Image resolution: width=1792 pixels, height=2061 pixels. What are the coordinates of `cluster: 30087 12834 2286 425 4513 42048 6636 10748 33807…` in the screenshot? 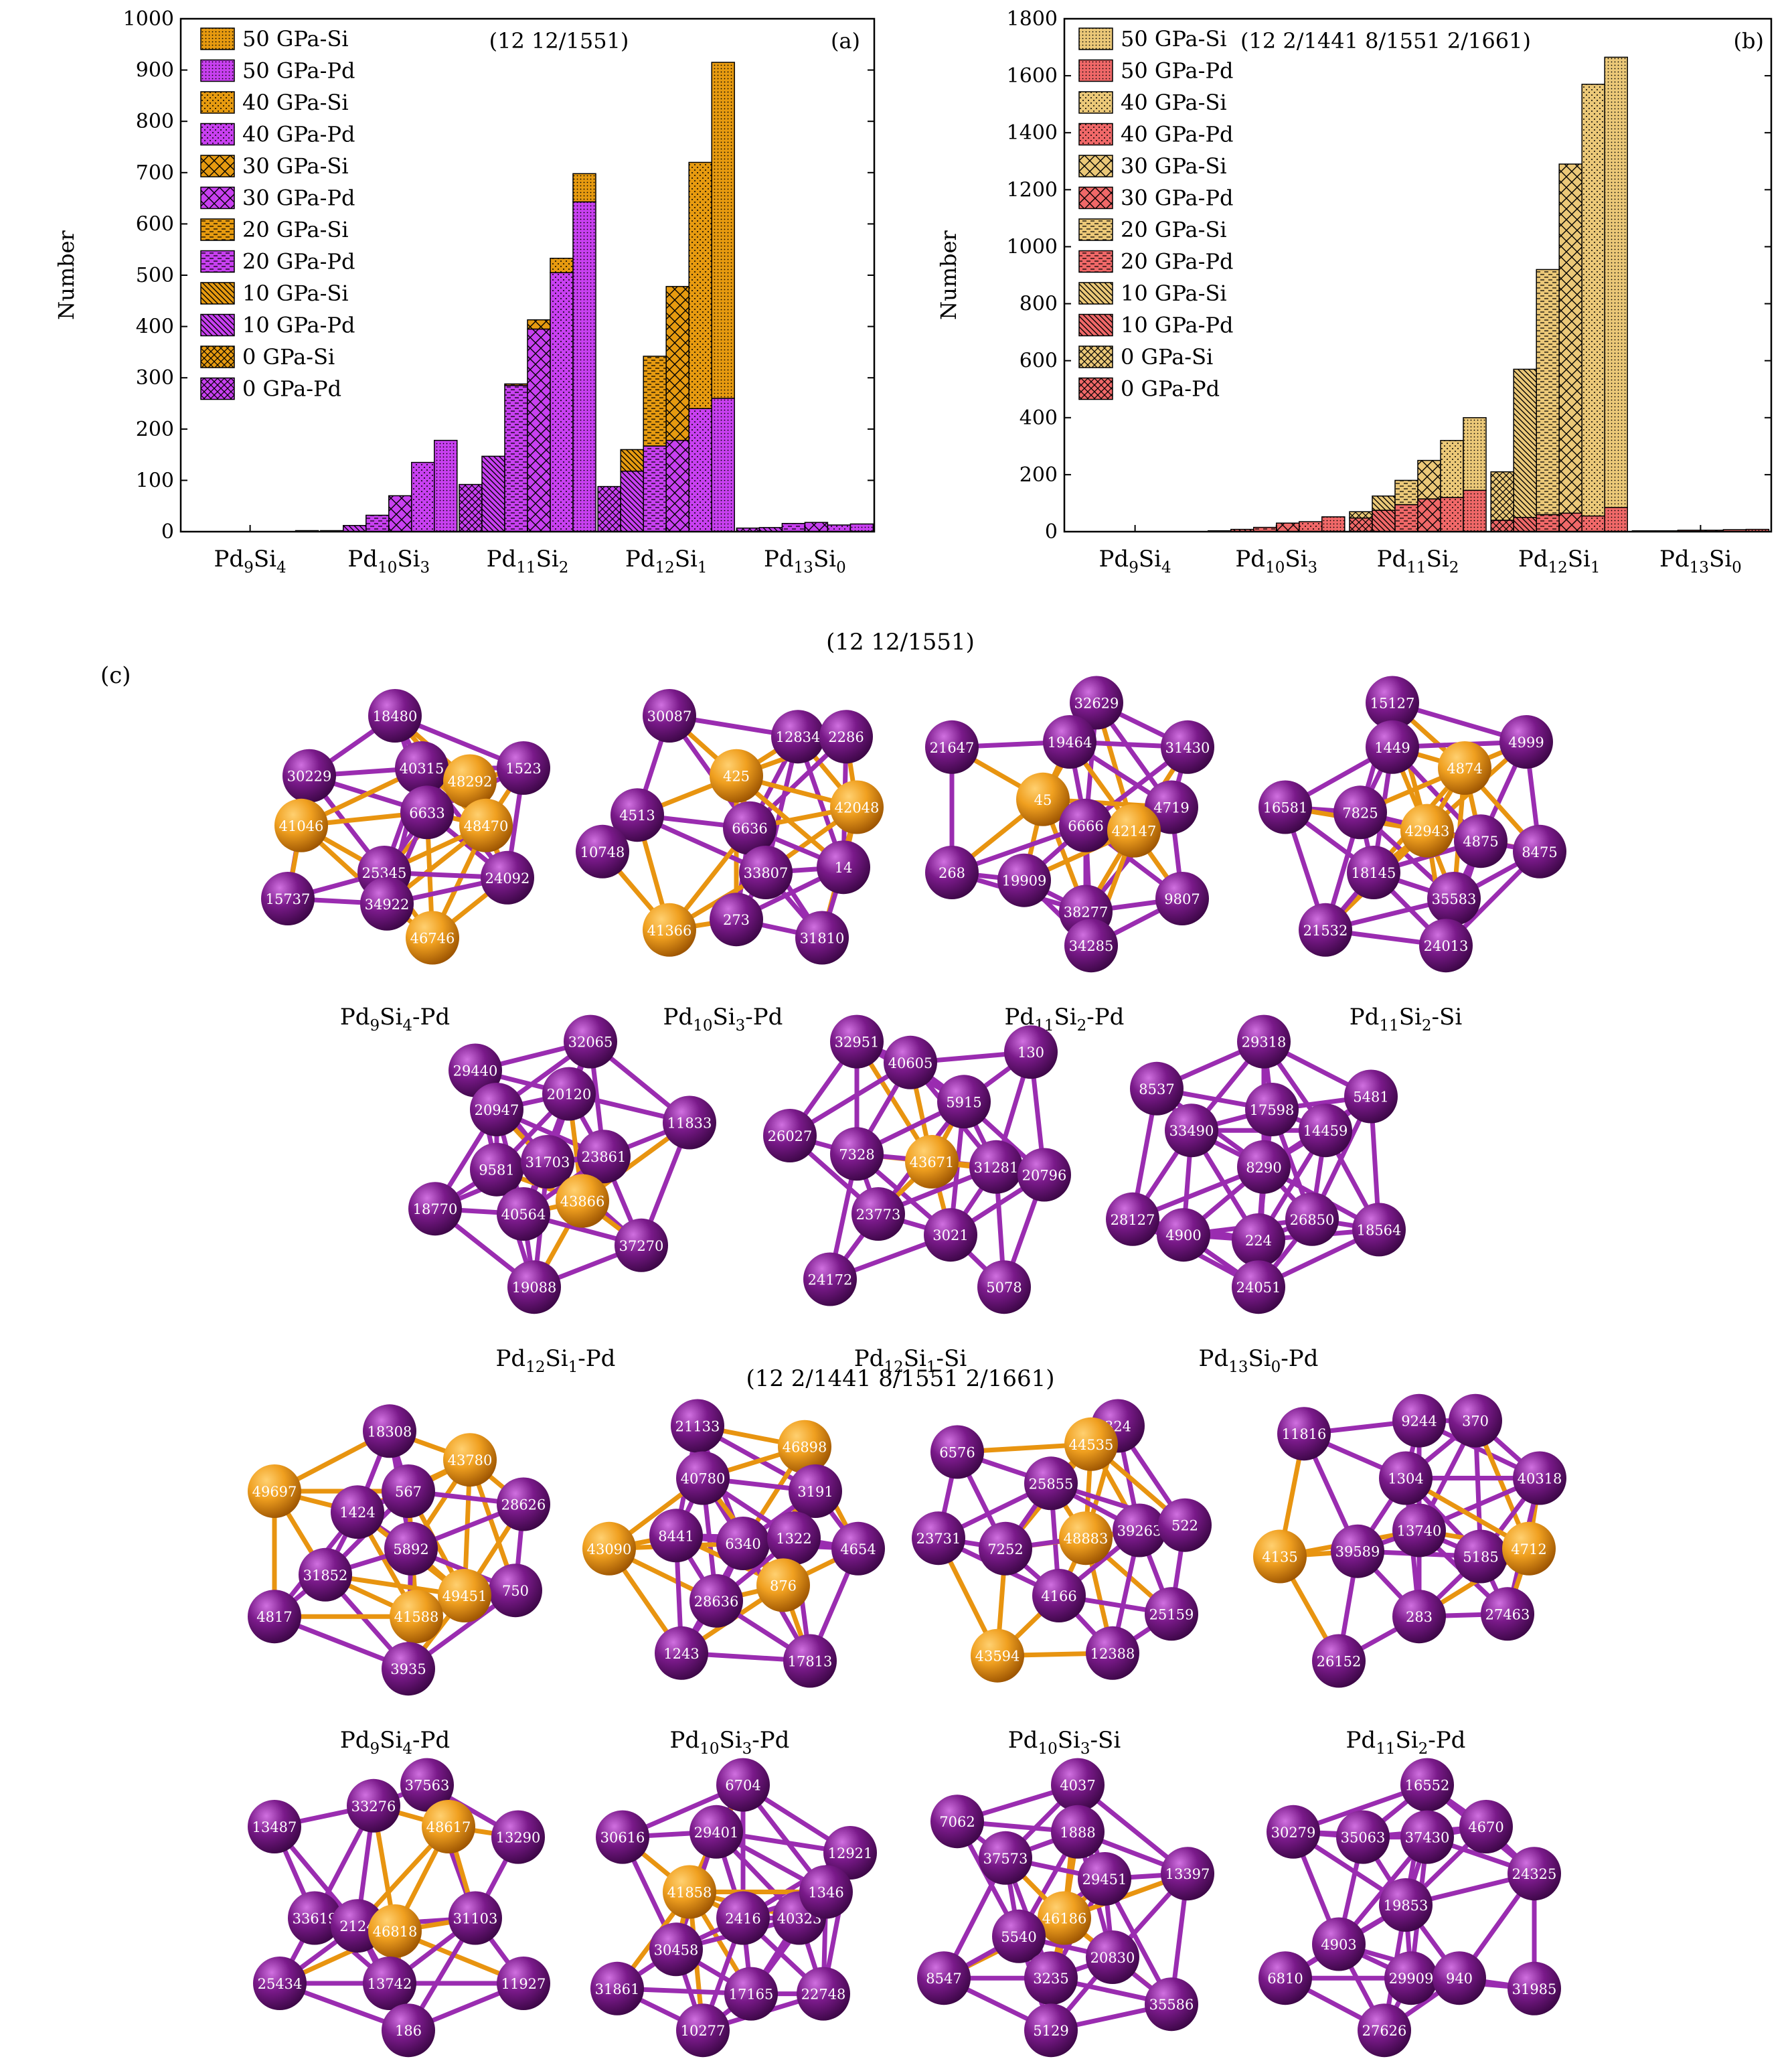 It's located at (730, 862).